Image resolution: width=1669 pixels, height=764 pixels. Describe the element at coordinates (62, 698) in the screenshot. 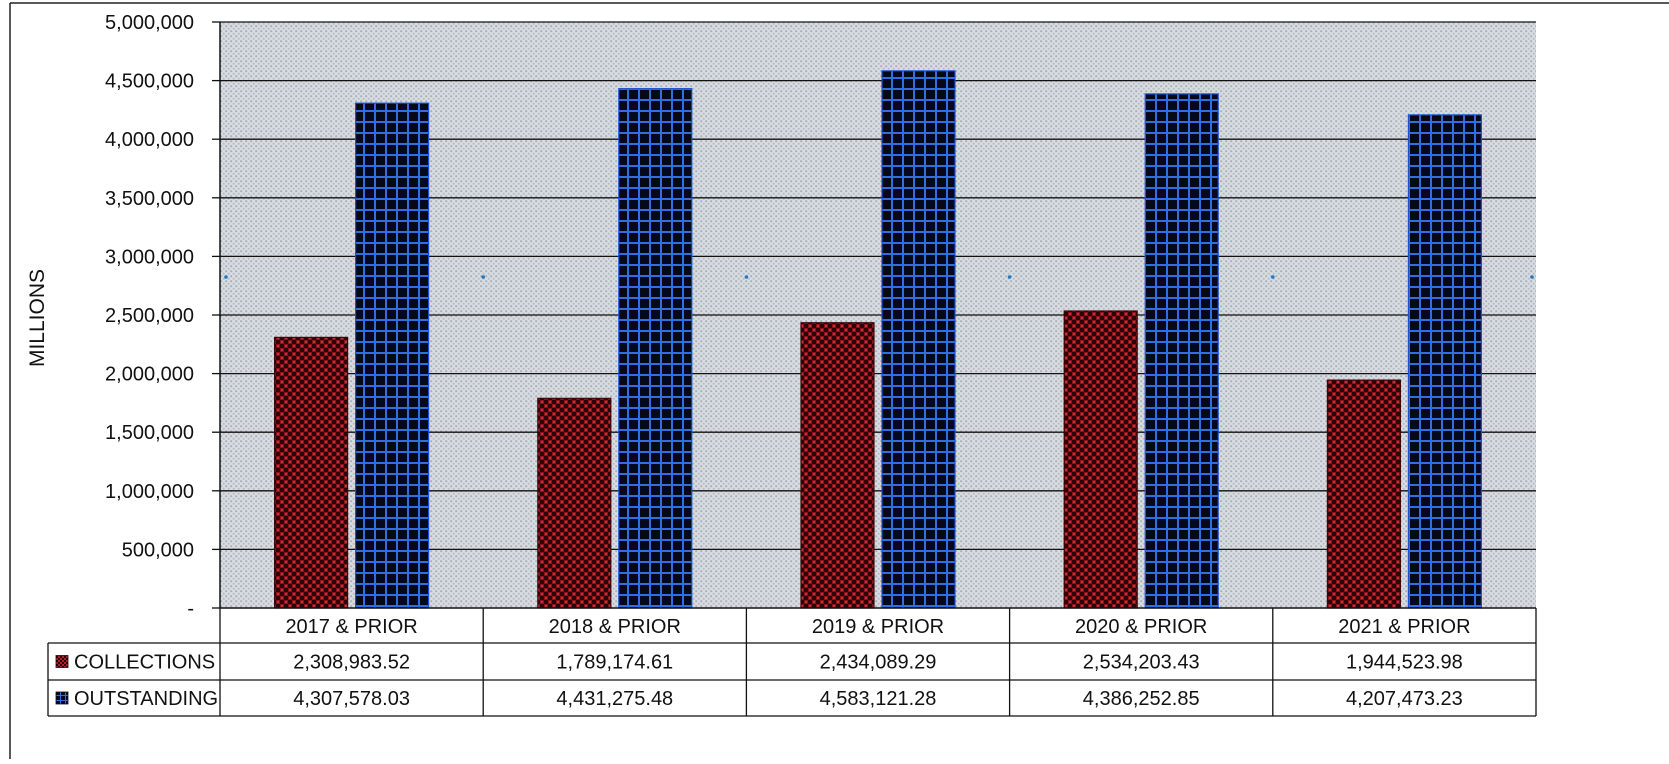

I see `legend-swatch-outstanding` at that location.